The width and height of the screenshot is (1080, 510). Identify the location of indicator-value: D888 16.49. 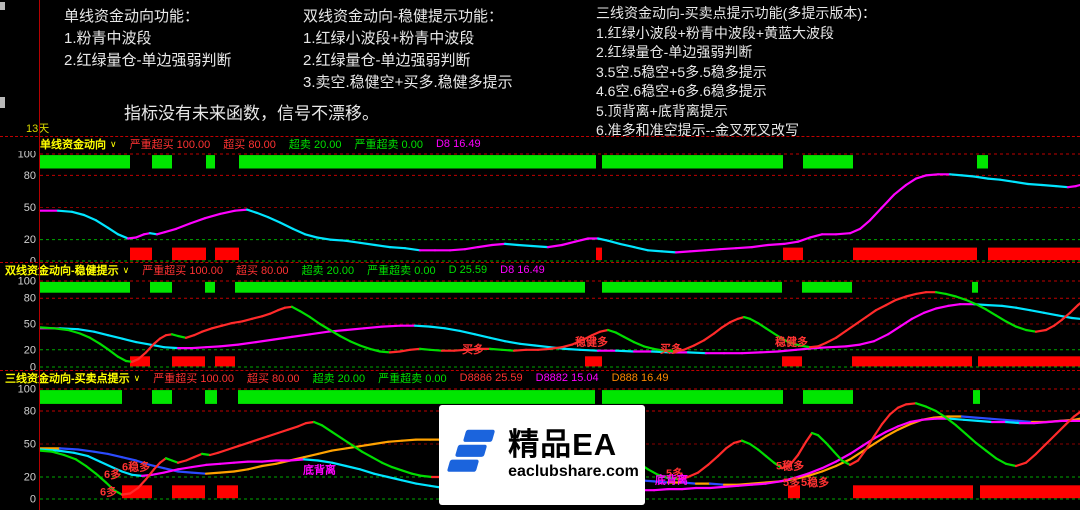
(640, 378).